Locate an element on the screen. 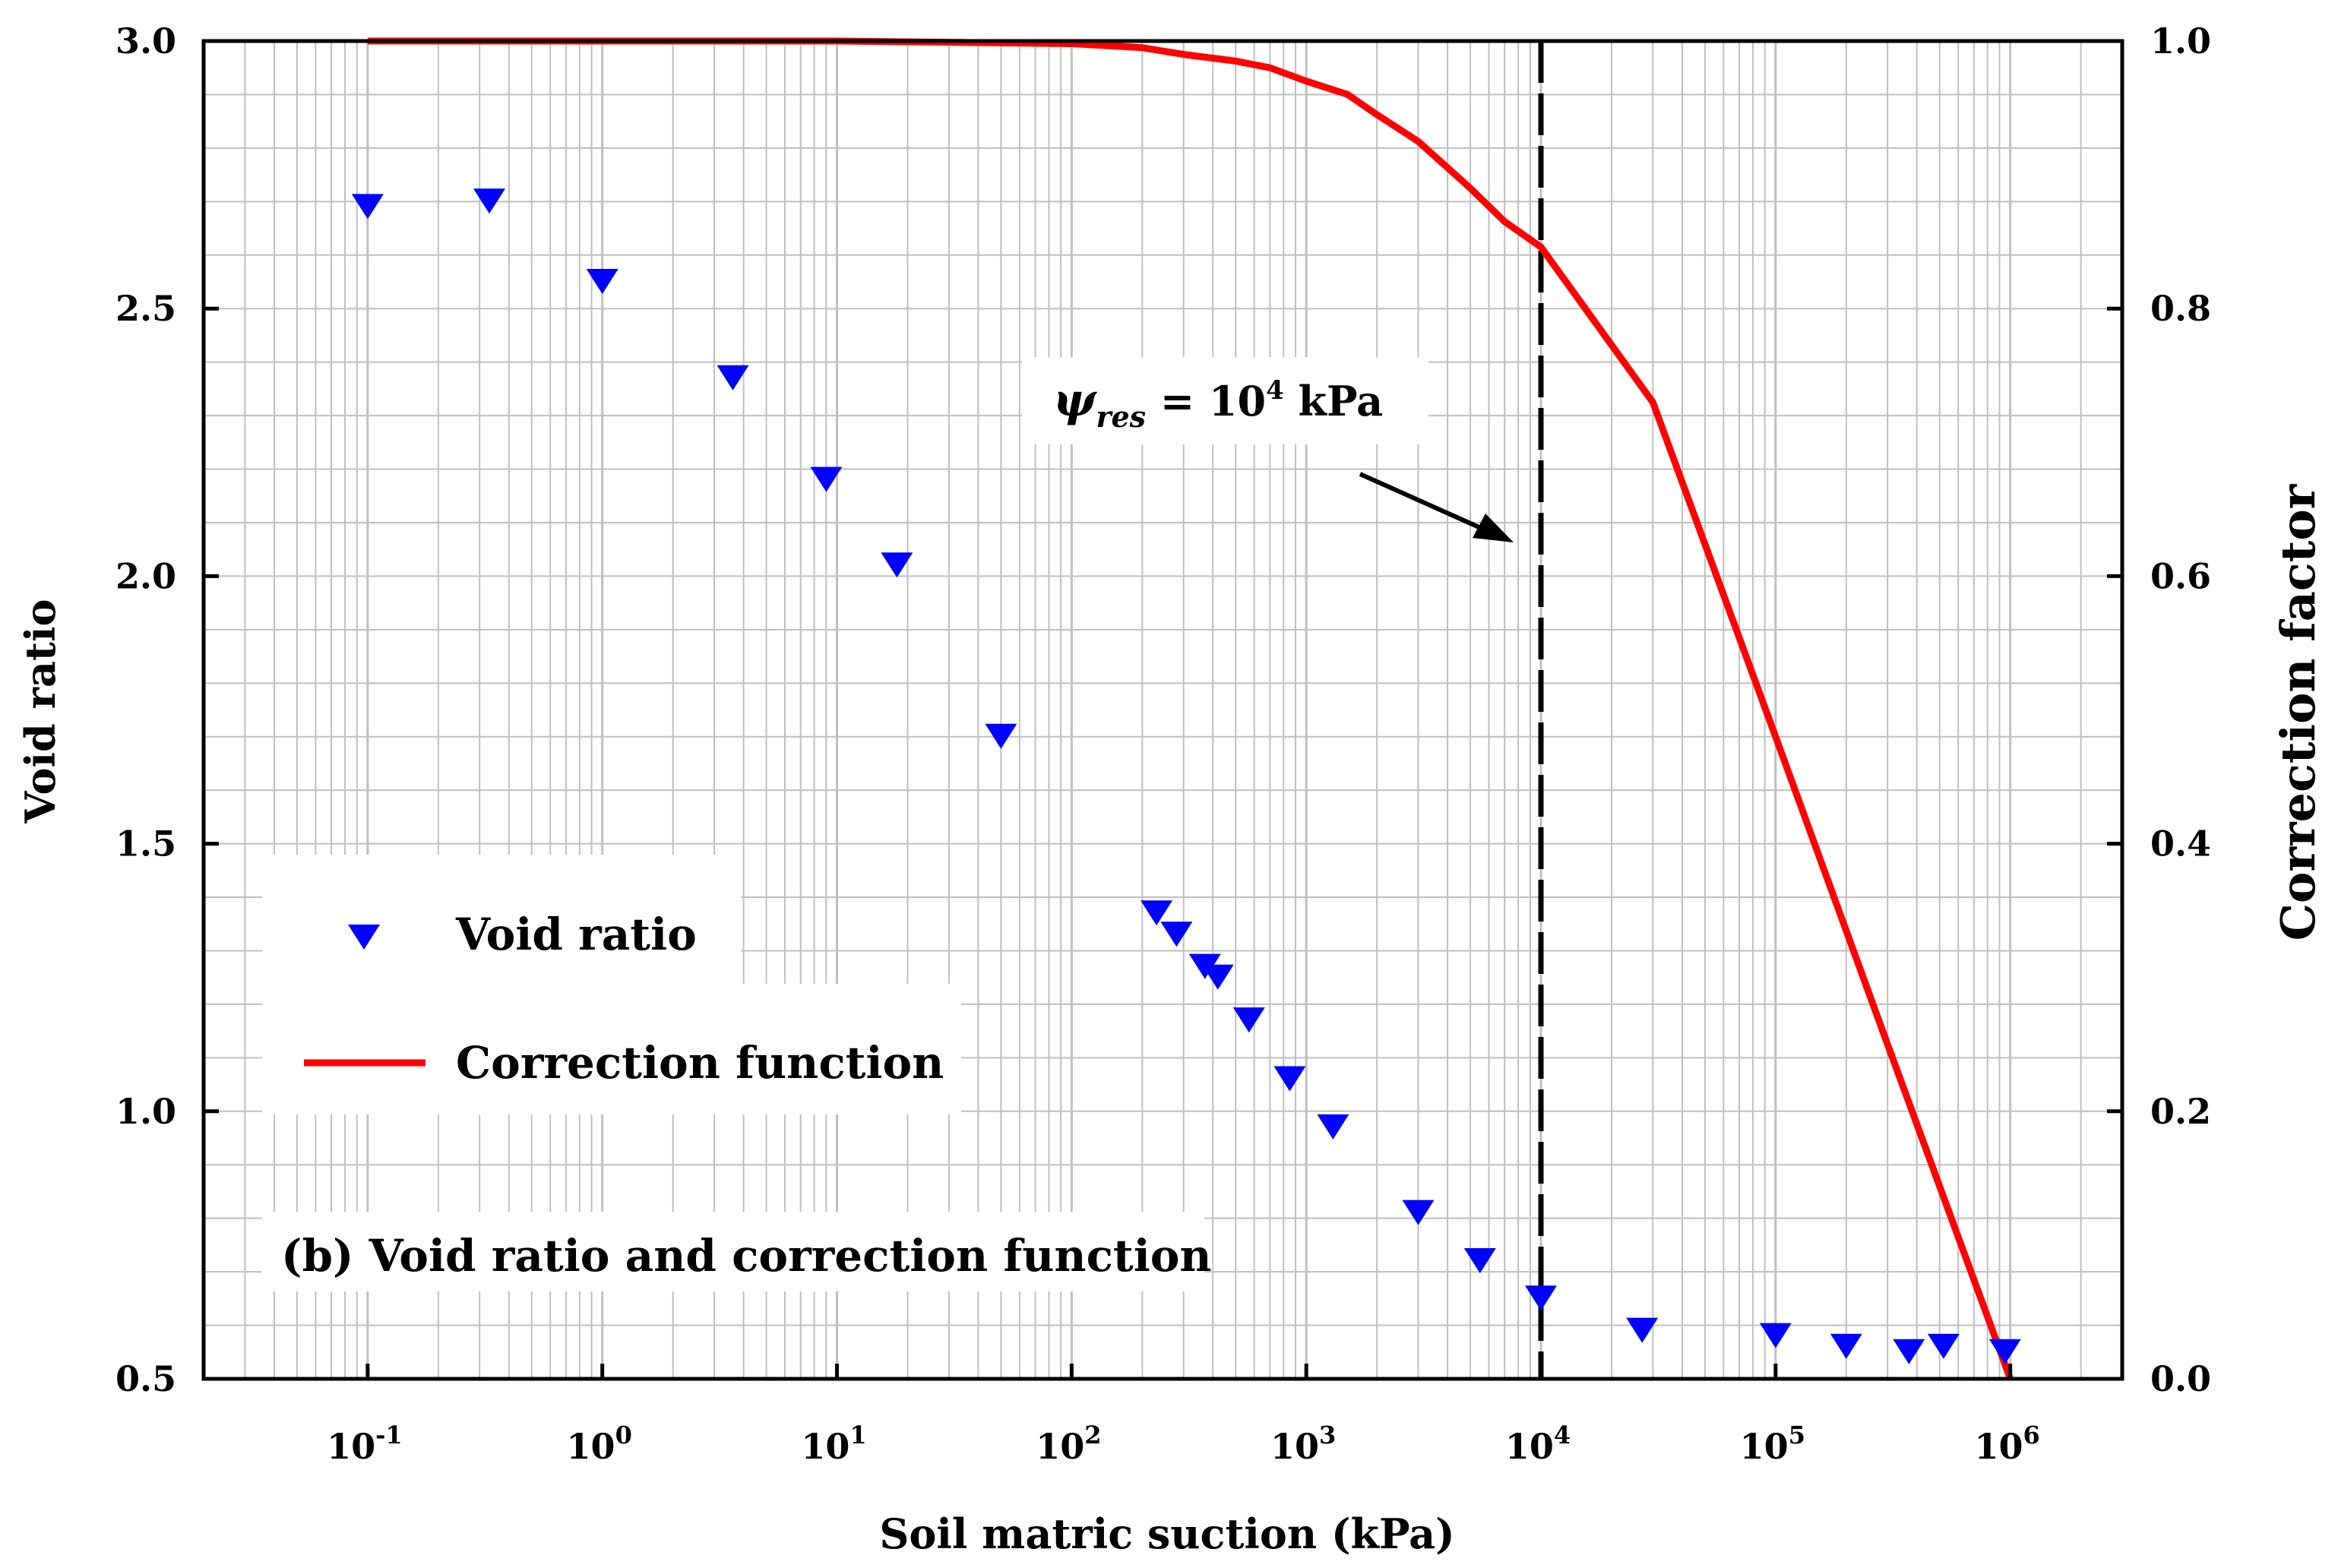  x-tick-label: 10¹ is located at coordinates (833, 1444).